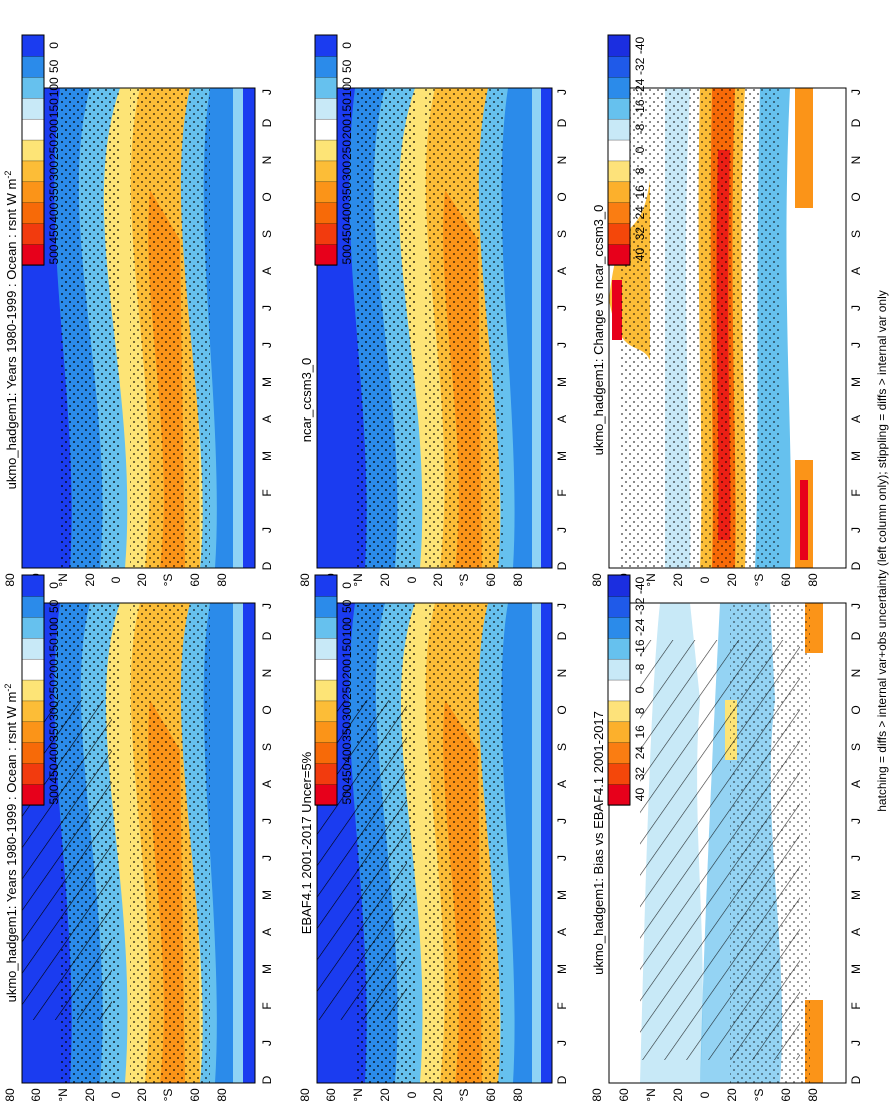 The height and width of the screenshot is (1102, 895). What do you see at coordinates (640, 234) in the screenshot?
I see `colorbar-tick-label: 32` at bounding box center [640, 234].